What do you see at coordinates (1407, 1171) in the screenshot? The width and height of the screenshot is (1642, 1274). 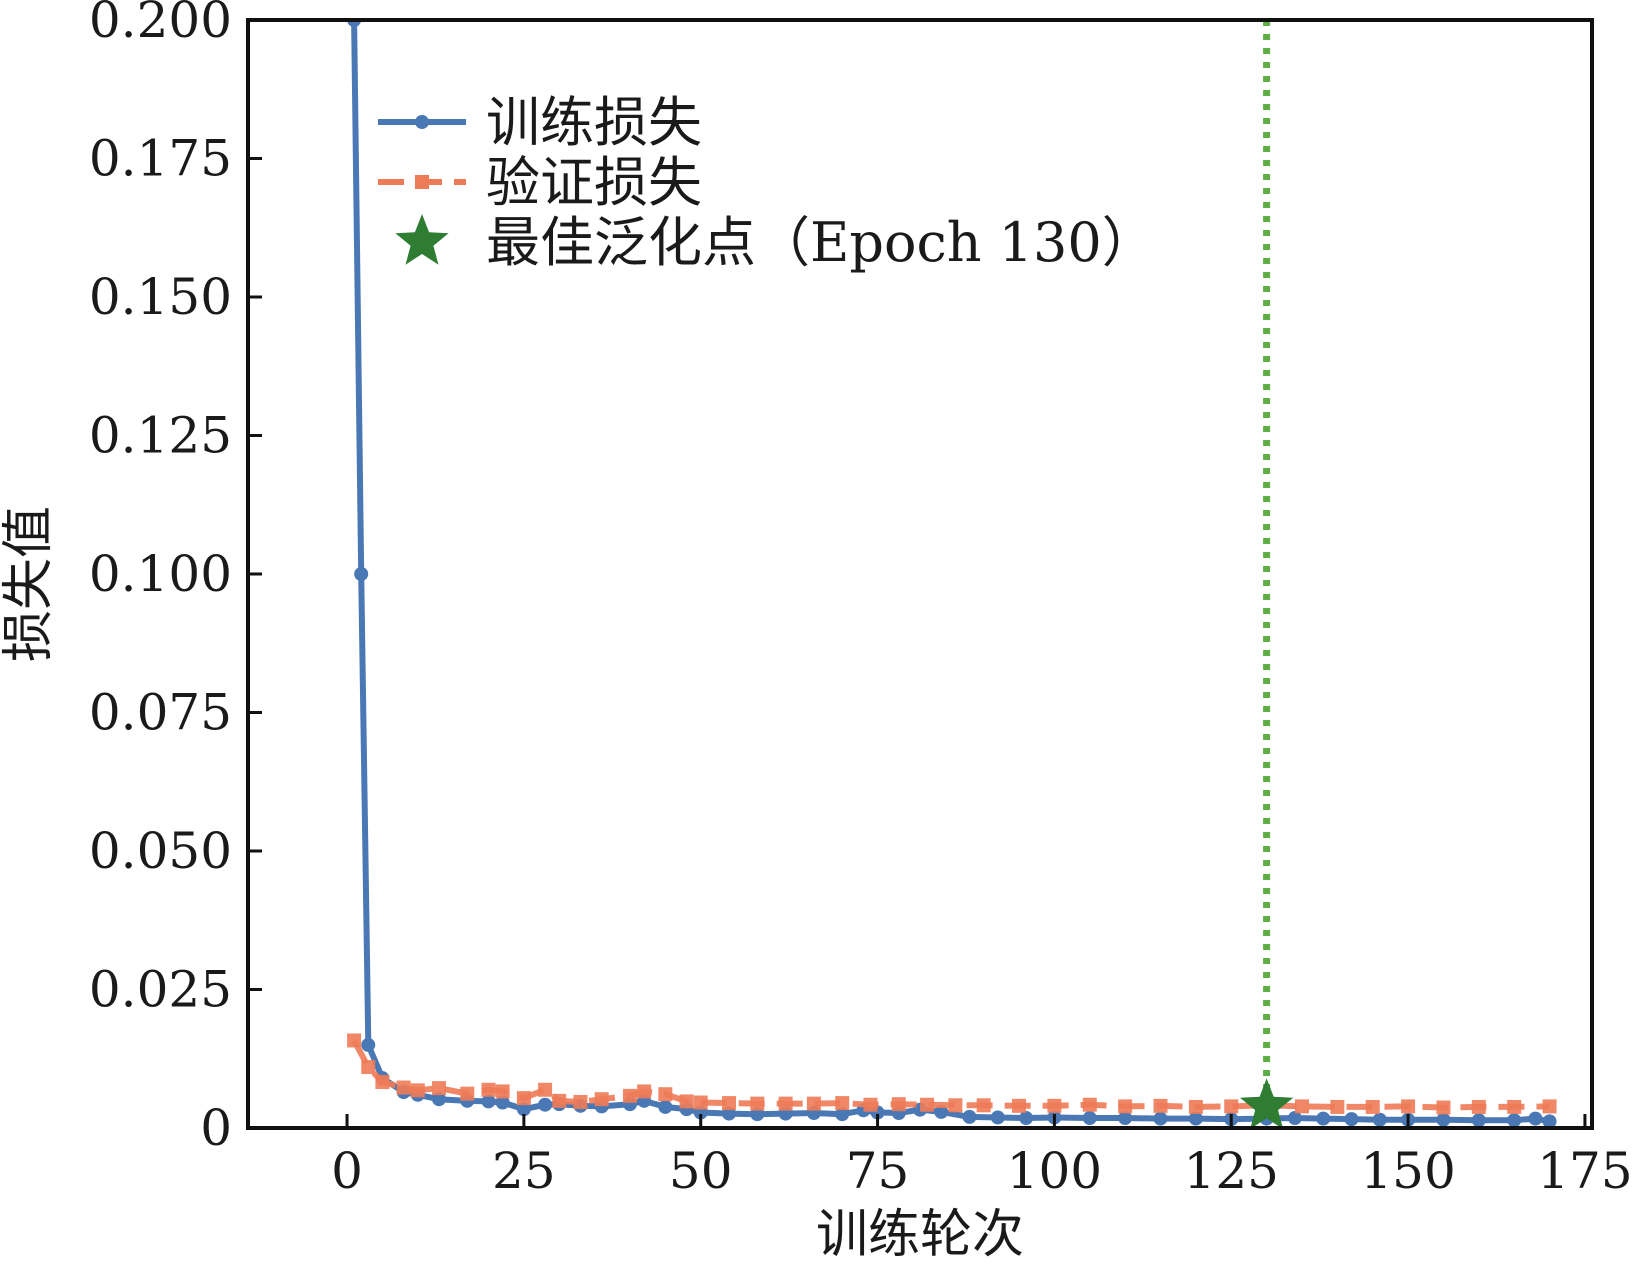 I see `x-tick-label: 150` at bounding box center [1407, 1171].